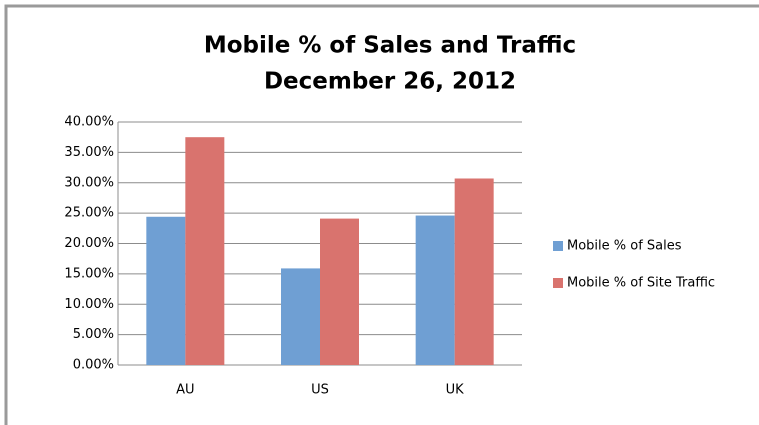 The width and height of the screenshot is (759, 425). What do you see at coordinates (455, 390) in the screenshot?
I see `x-tick-label: UK` at bounding box center [455, 390].